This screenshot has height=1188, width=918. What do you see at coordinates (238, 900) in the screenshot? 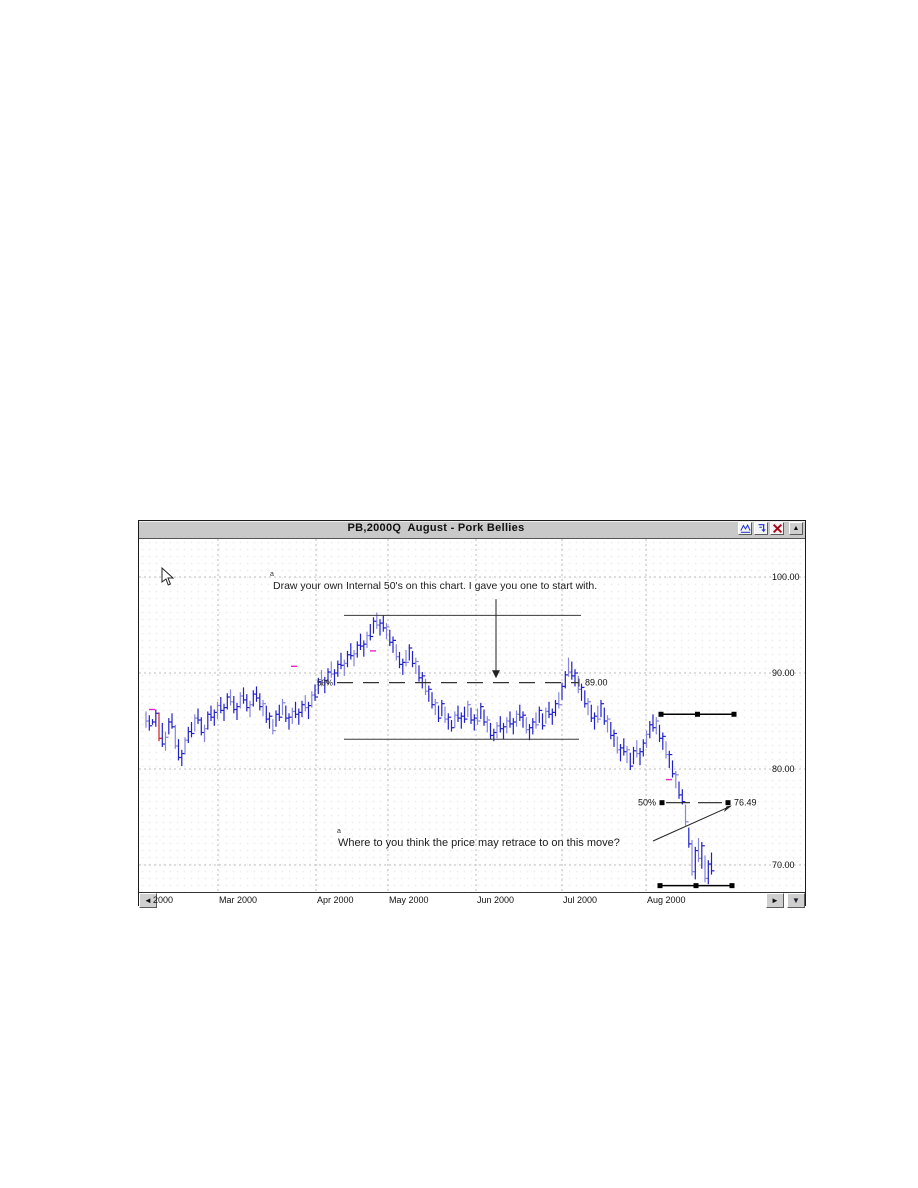
I see `x-axis-label: Mar 2000` at bounding box center [238, 900].